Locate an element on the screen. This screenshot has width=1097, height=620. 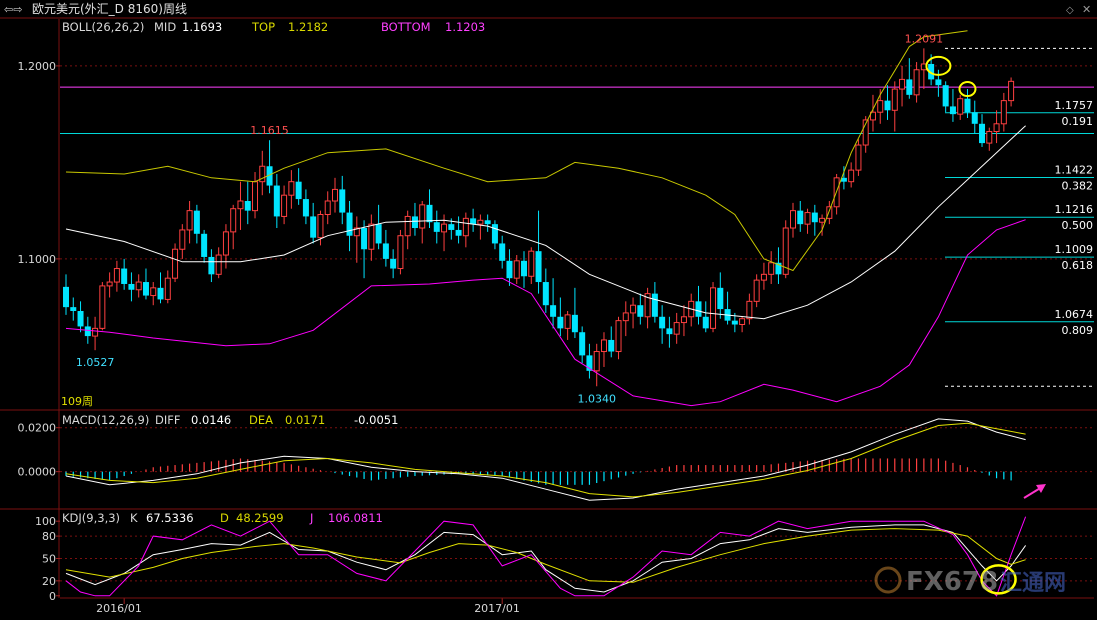
fib-price-label: 1.1422 is located at coordinates (1074, 169).